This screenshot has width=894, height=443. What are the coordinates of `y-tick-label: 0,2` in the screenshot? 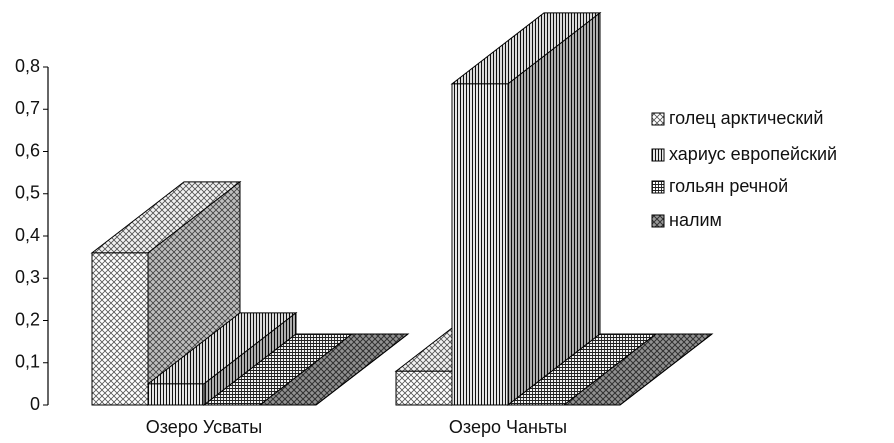 It's located at (27, 319).